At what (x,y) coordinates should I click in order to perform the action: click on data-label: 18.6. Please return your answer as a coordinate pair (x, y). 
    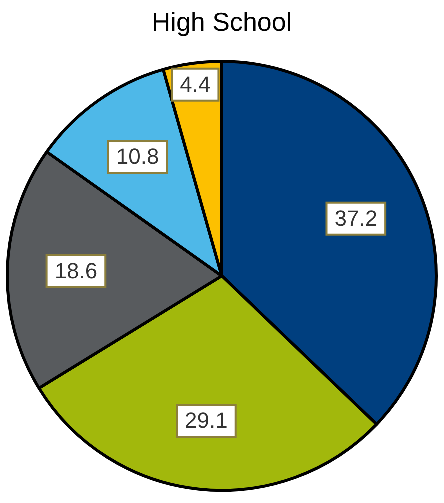
    Looking at the image, I should click on (76, 271).